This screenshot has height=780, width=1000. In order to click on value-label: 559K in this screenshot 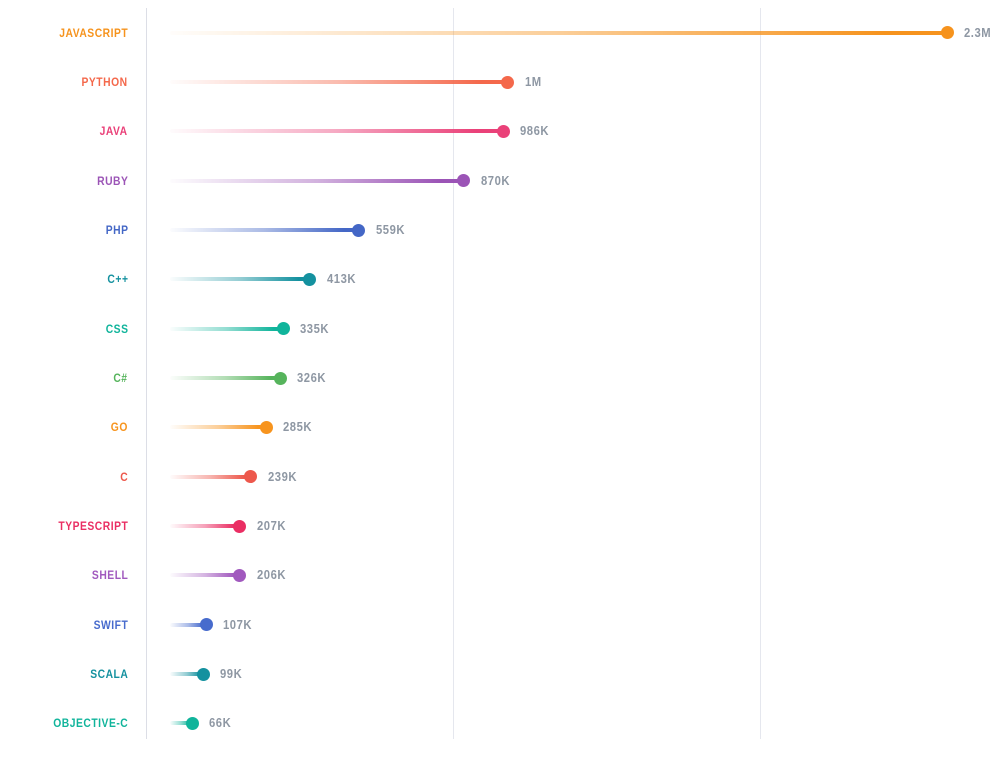, I will do `click(390, 230)`.